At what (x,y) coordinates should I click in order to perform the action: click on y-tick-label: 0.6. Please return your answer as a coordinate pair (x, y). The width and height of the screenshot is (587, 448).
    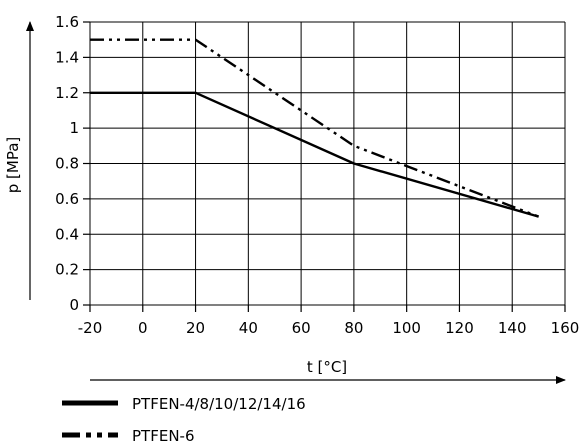
    Looking at the image, I should click on (67, 199).